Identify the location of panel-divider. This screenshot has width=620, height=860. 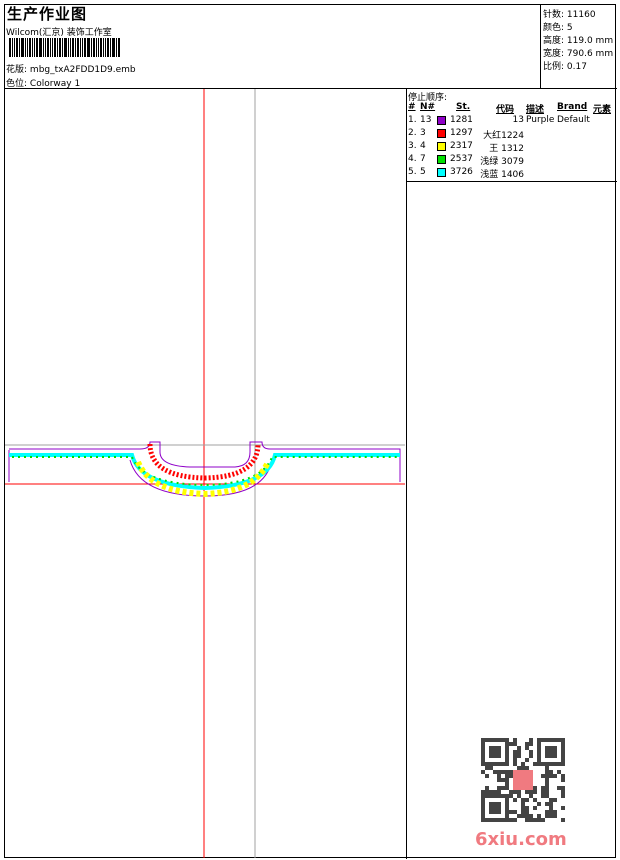
(406, 473).